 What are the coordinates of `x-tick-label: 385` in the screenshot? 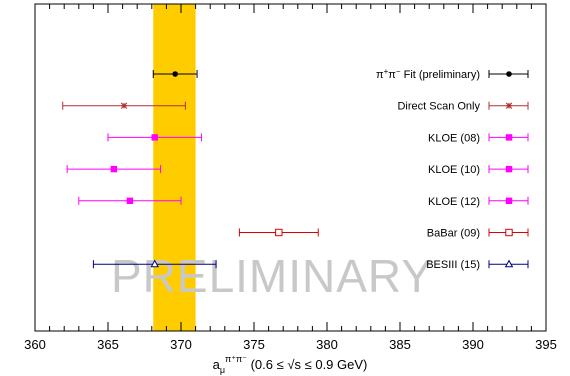 It's located at (400, 344).